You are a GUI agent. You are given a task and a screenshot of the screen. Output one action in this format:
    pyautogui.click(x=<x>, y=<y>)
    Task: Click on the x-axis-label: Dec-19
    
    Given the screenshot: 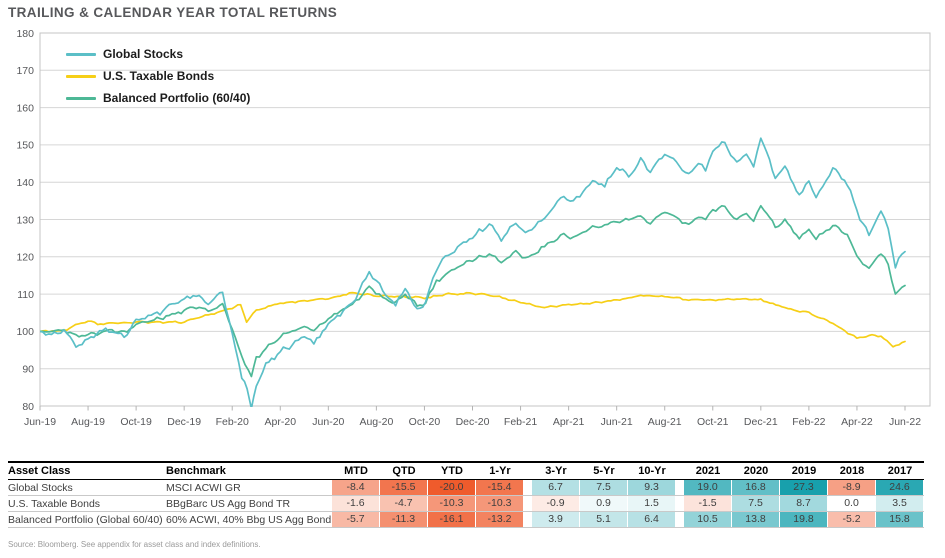 What is the action you would take?
    pyautogui.click(x=184, y=422)
    